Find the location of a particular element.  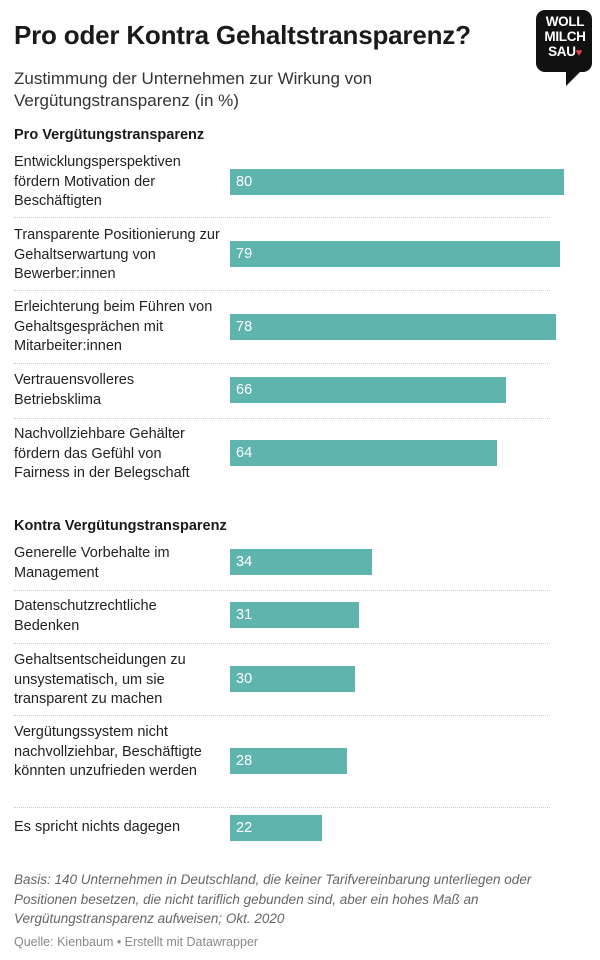

bar-value: 34 is located at coordinates (244, 562).